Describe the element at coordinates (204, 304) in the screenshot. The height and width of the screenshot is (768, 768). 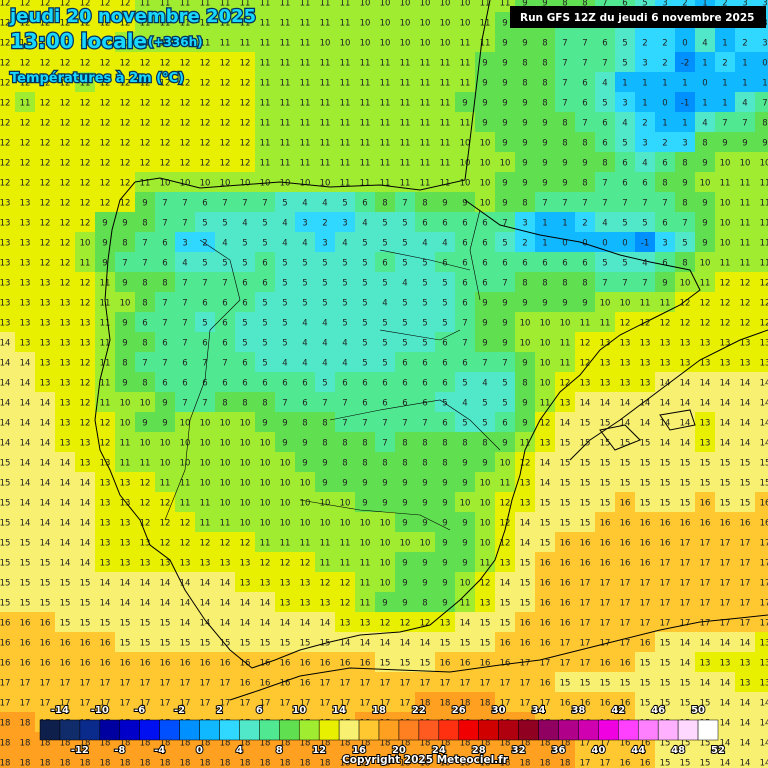
I see `temperature-value: 6` at that location.